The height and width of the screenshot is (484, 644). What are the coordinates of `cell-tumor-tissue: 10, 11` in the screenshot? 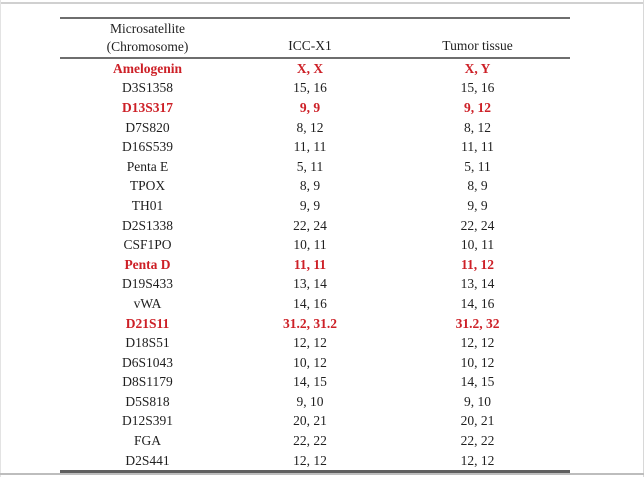 It's located at (477, 245).